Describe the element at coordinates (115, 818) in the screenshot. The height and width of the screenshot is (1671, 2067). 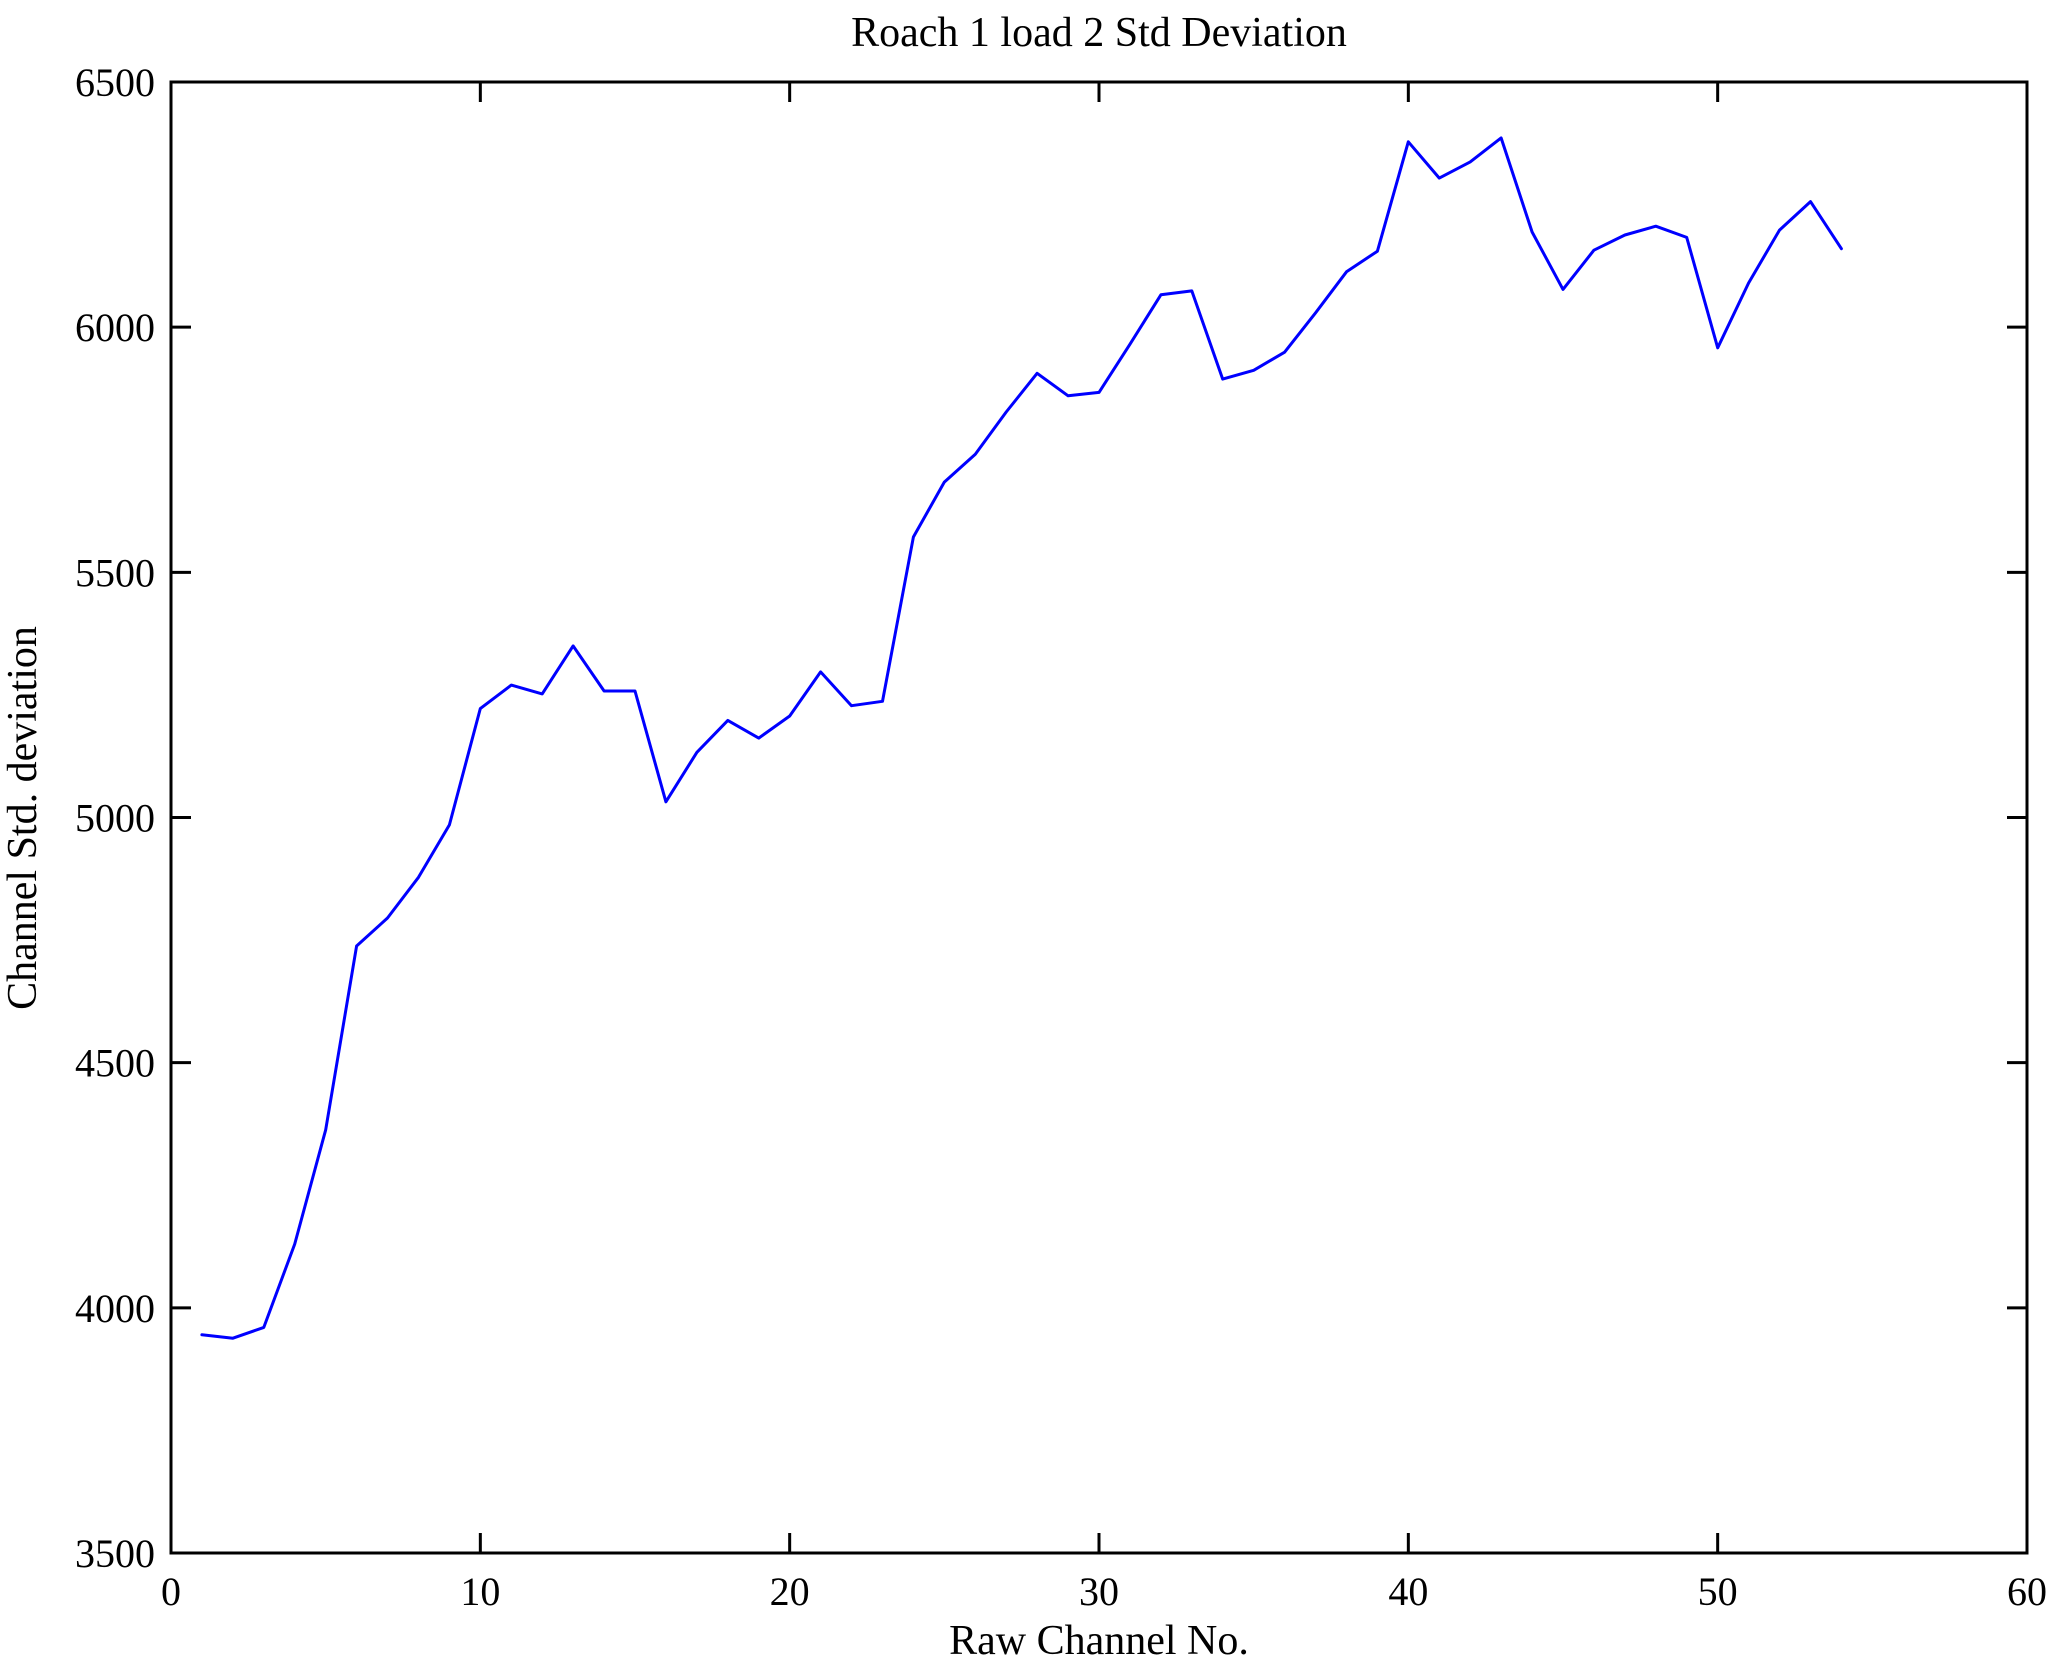
I see `y-tick-label: 5000` at that location.